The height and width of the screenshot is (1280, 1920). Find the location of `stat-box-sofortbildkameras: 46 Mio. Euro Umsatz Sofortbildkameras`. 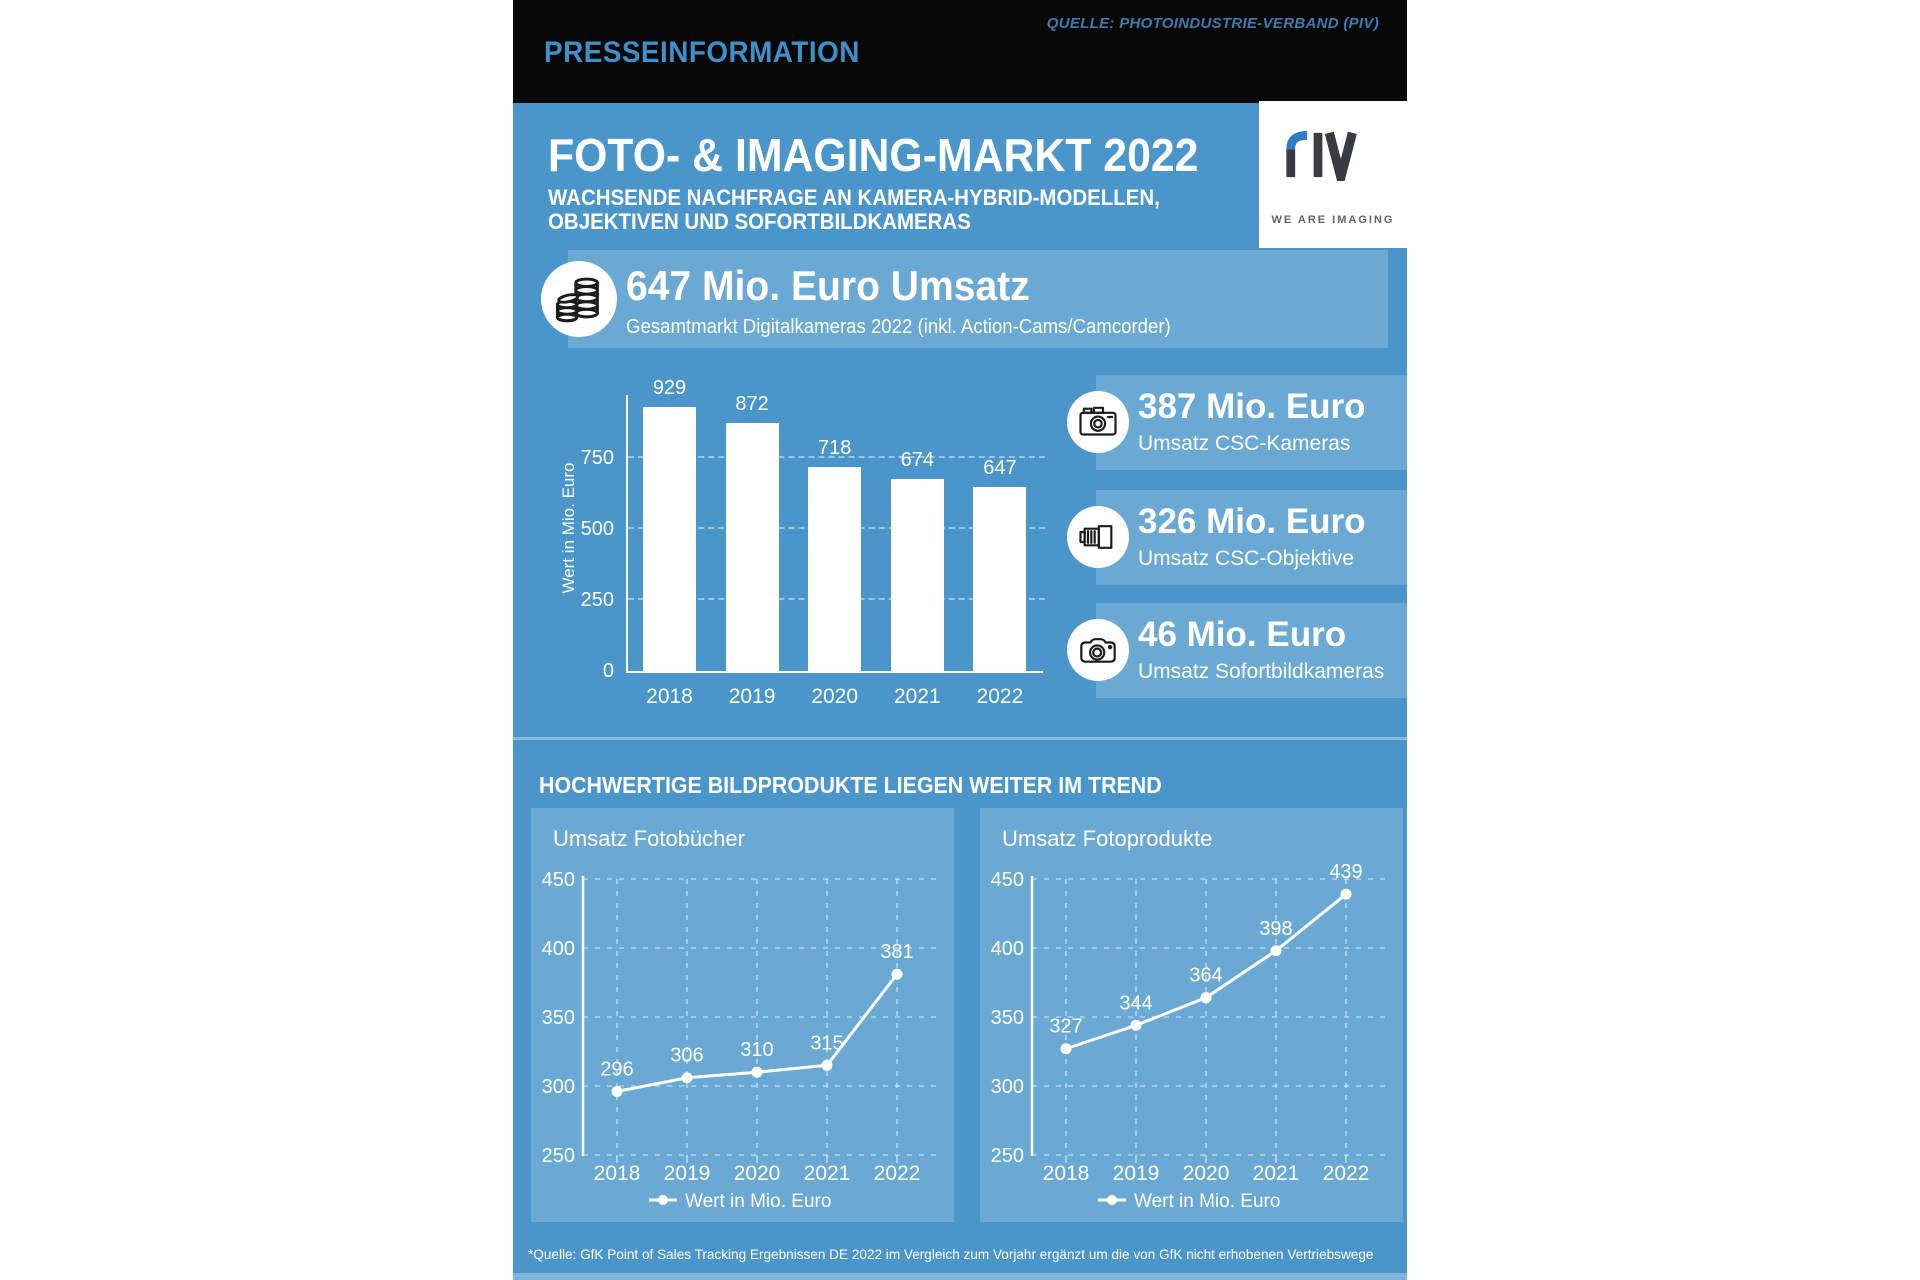

stat-box-sofortbildkameras: 46 Mio. Euro Umsatz Sofortbildkameras is located at coordinates (1251, 650).